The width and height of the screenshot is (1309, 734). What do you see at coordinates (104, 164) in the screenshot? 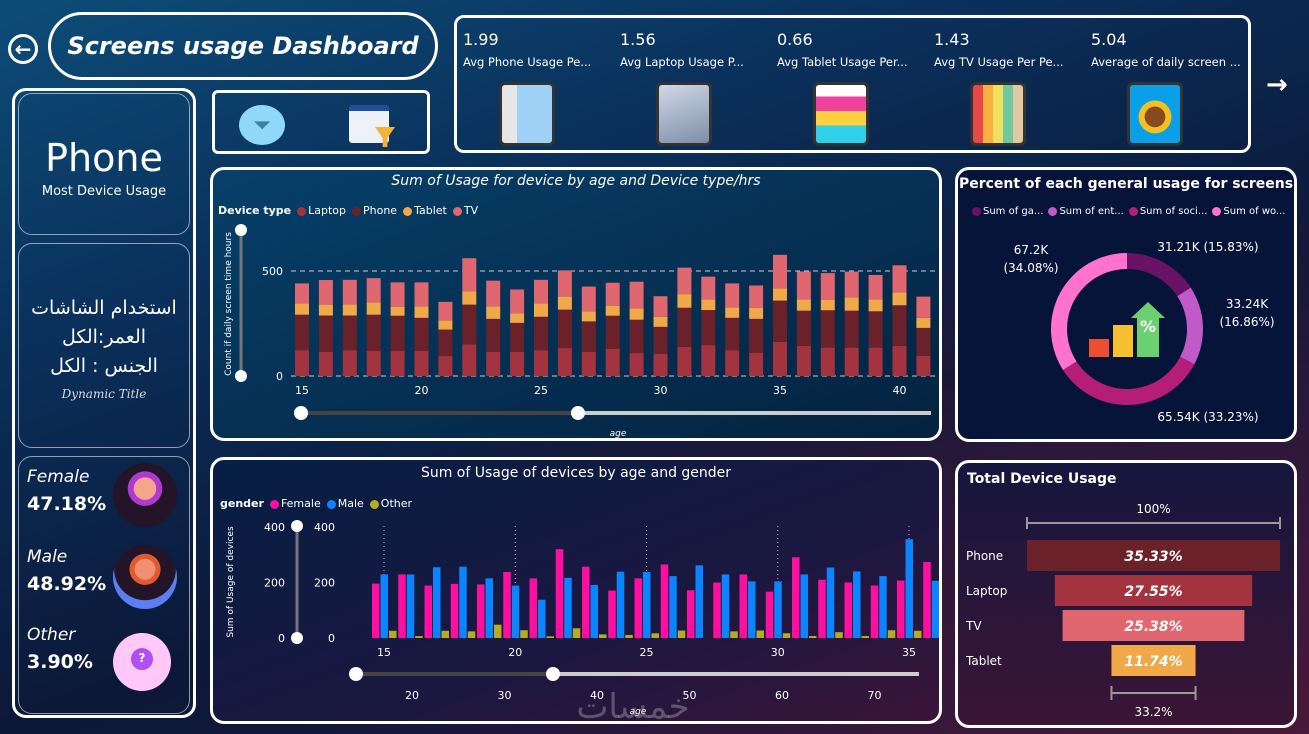
I see `most-device-card: Phone Most Device Usage` at bounding box center [104, 164].